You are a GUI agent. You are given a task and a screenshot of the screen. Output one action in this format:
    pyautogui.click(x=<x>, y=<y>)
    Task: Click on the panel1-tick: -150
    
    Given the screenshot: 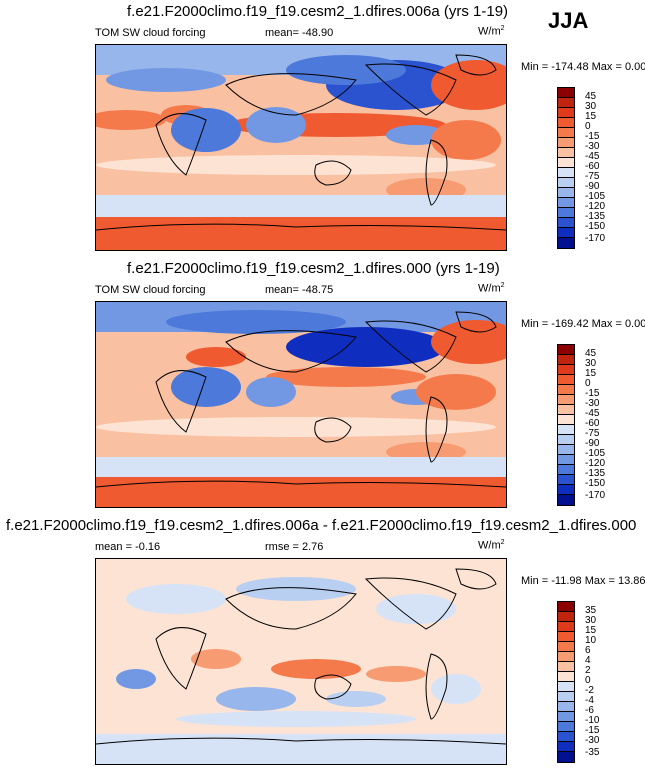 What is the action you would take?
    pyautogui.click(x=595, y=226)
    